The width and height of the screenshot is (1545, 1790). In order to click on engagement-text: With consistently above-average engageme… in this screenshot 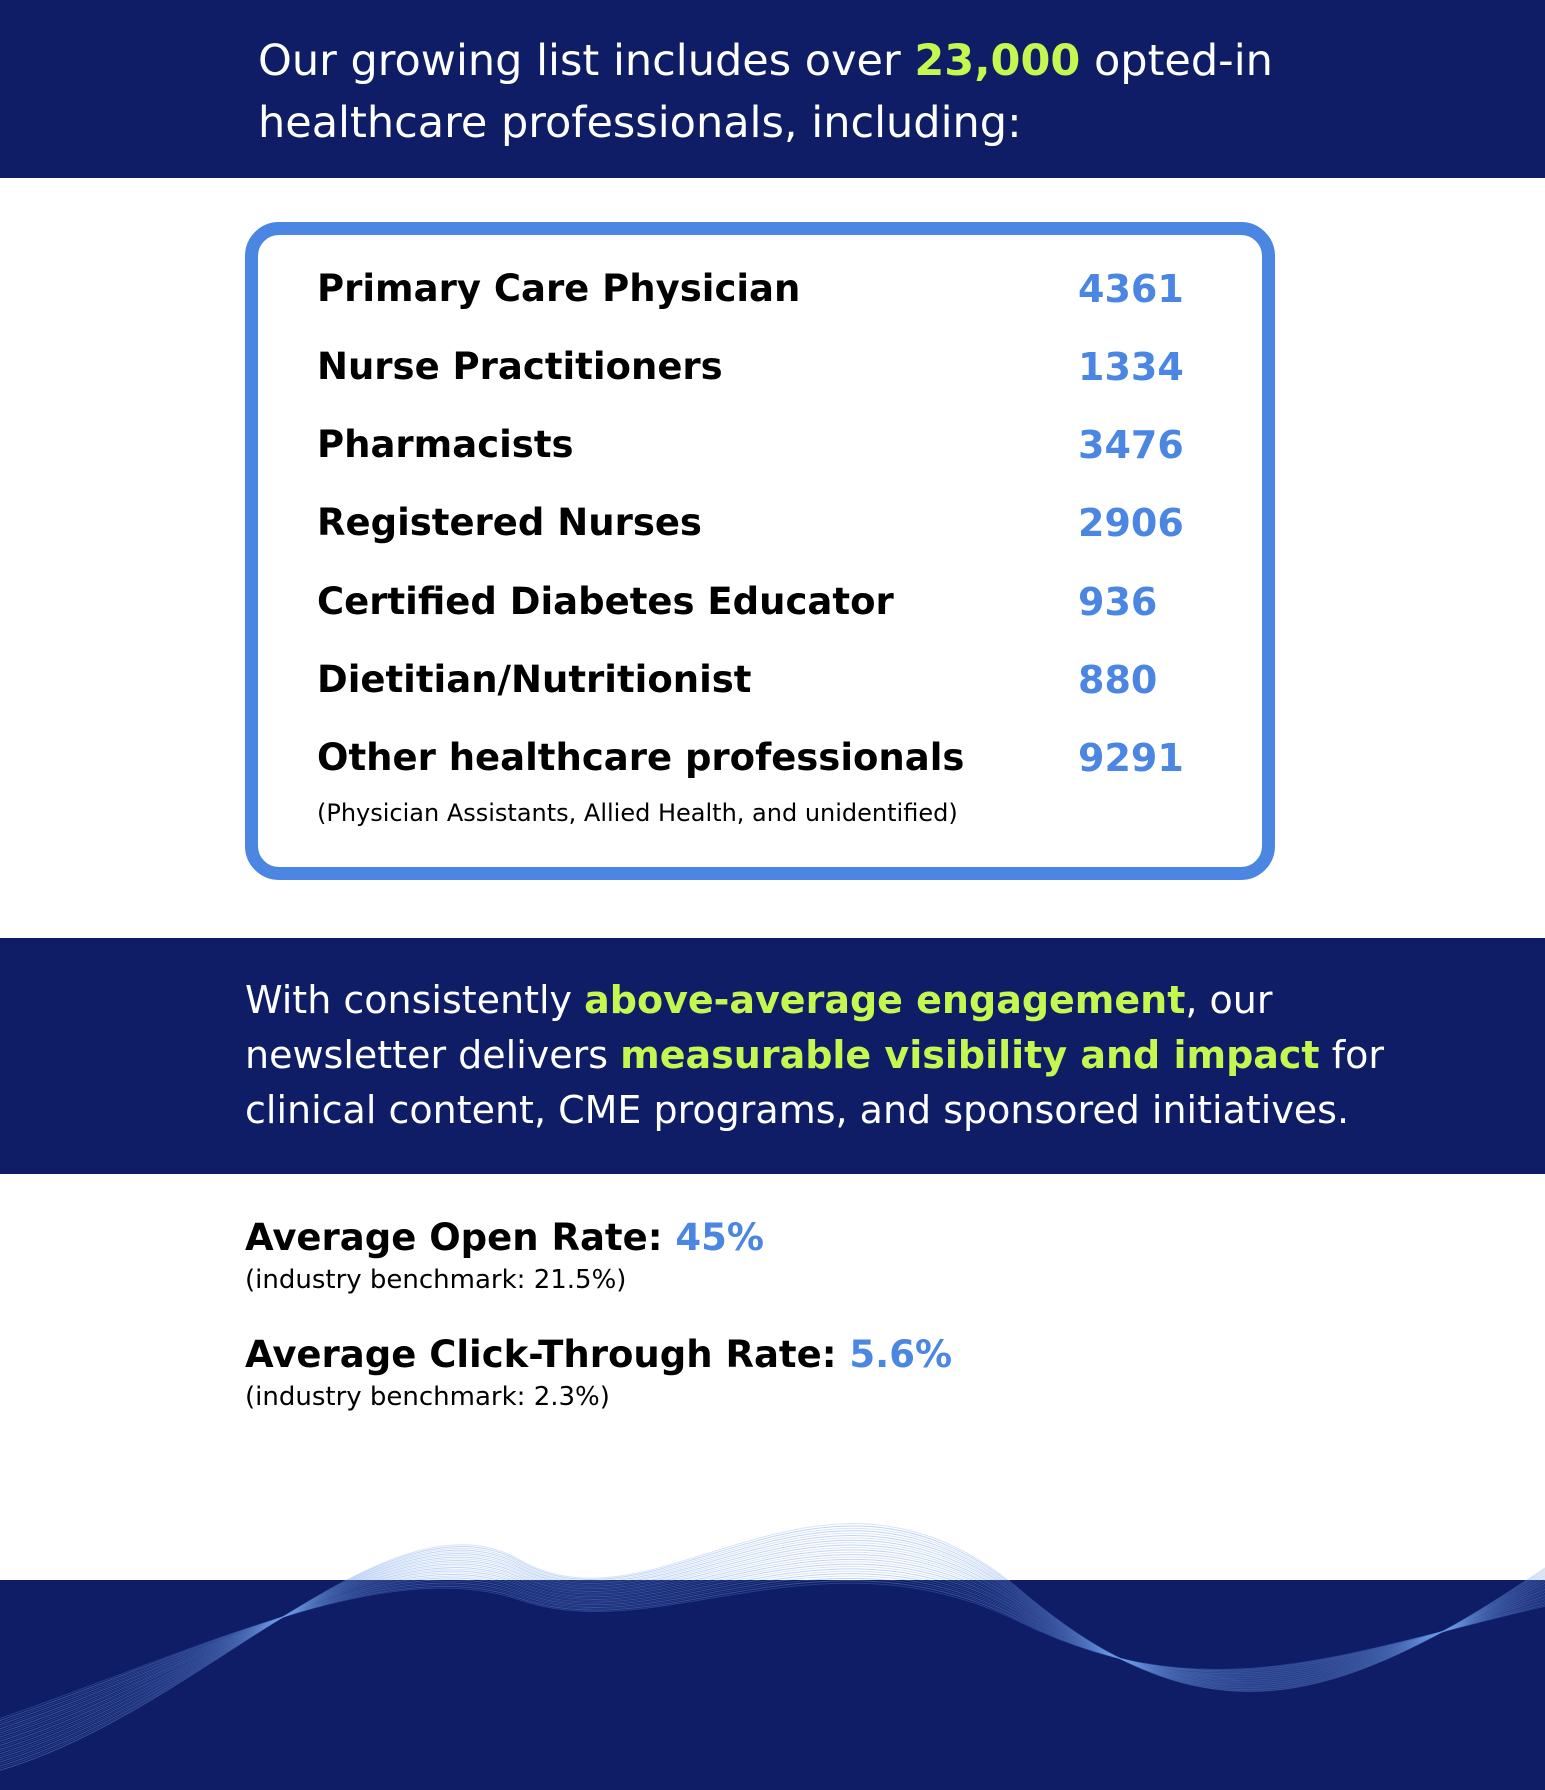, I will do `click(845, 1055)`.